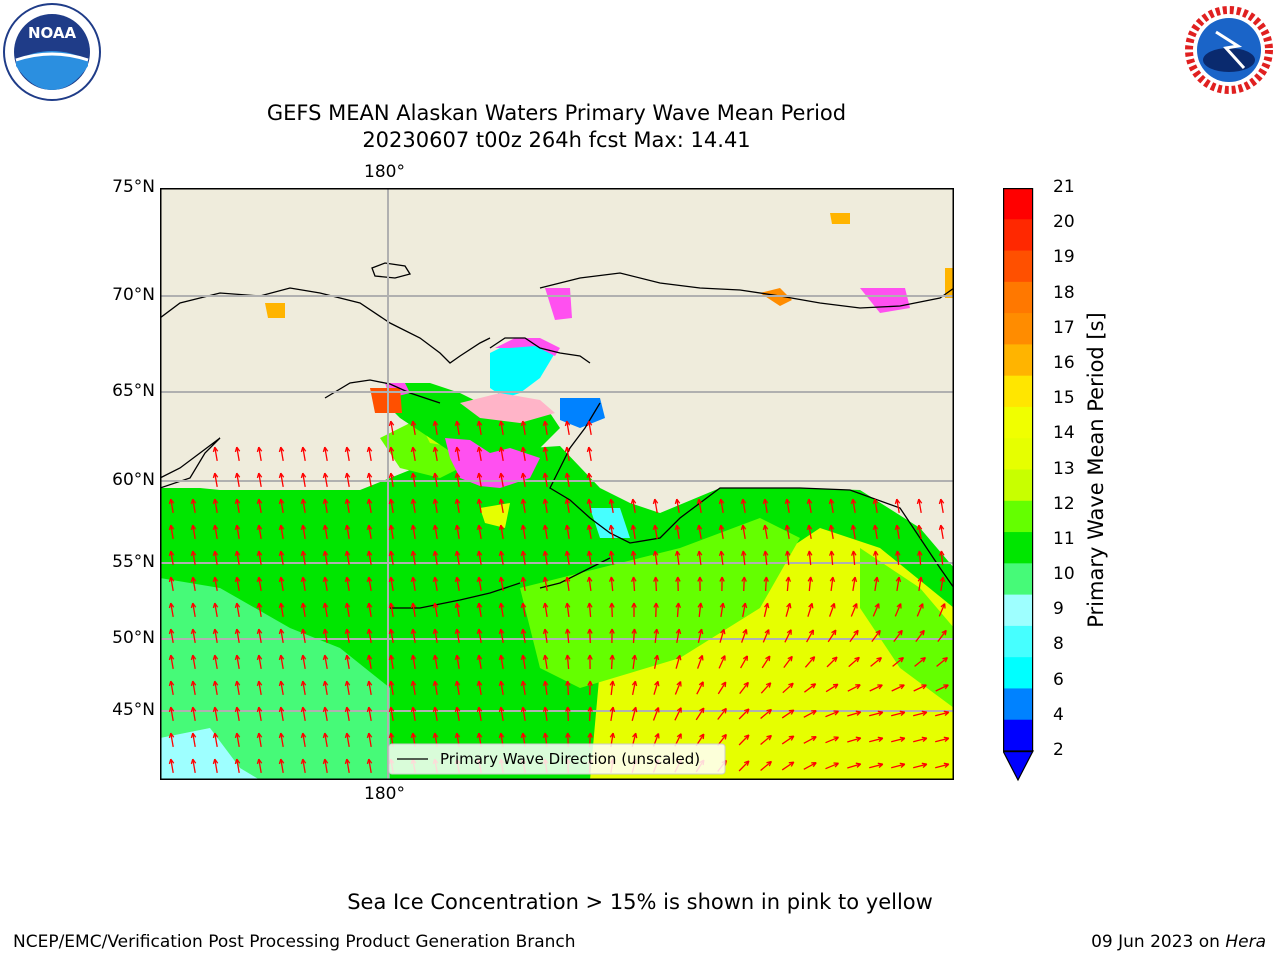 The image size is (1280, 960). I want to click on lat-label-45: 45°N, so click(133, 710).